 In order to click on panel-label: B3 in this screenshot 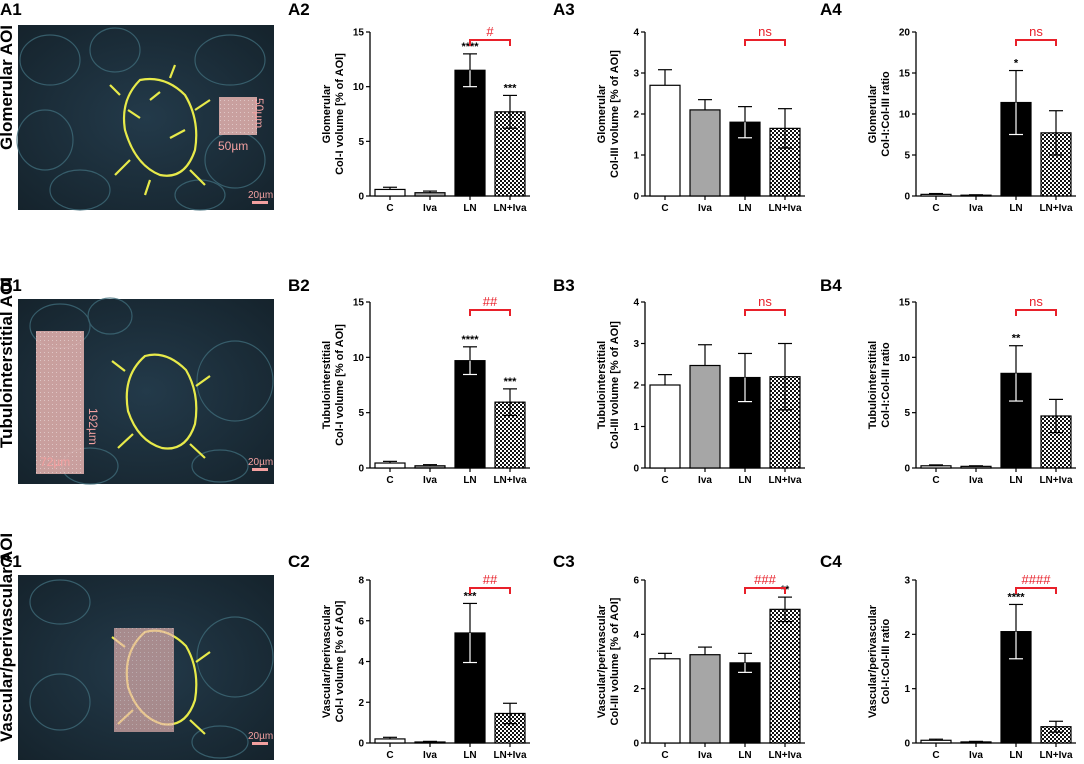, I will do `click(564, 285)`.